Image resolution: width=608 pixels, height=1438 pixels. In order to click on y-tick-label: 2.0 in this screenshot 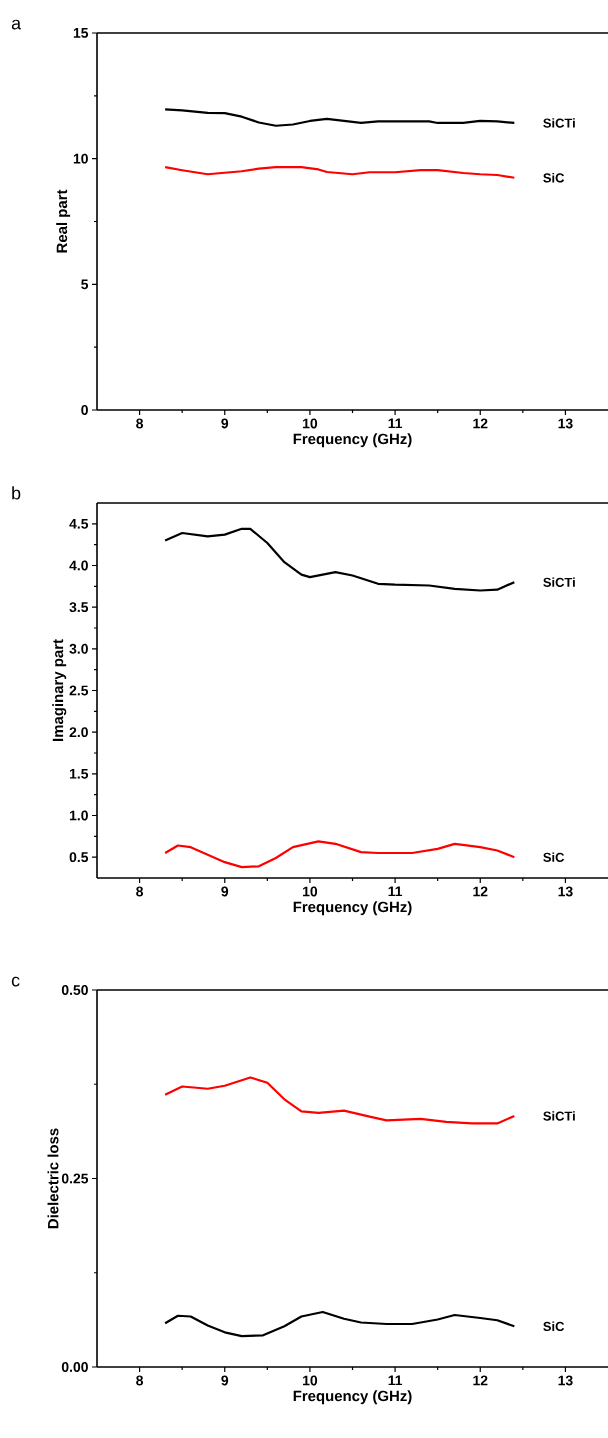, I will do `click(78, 732)`.